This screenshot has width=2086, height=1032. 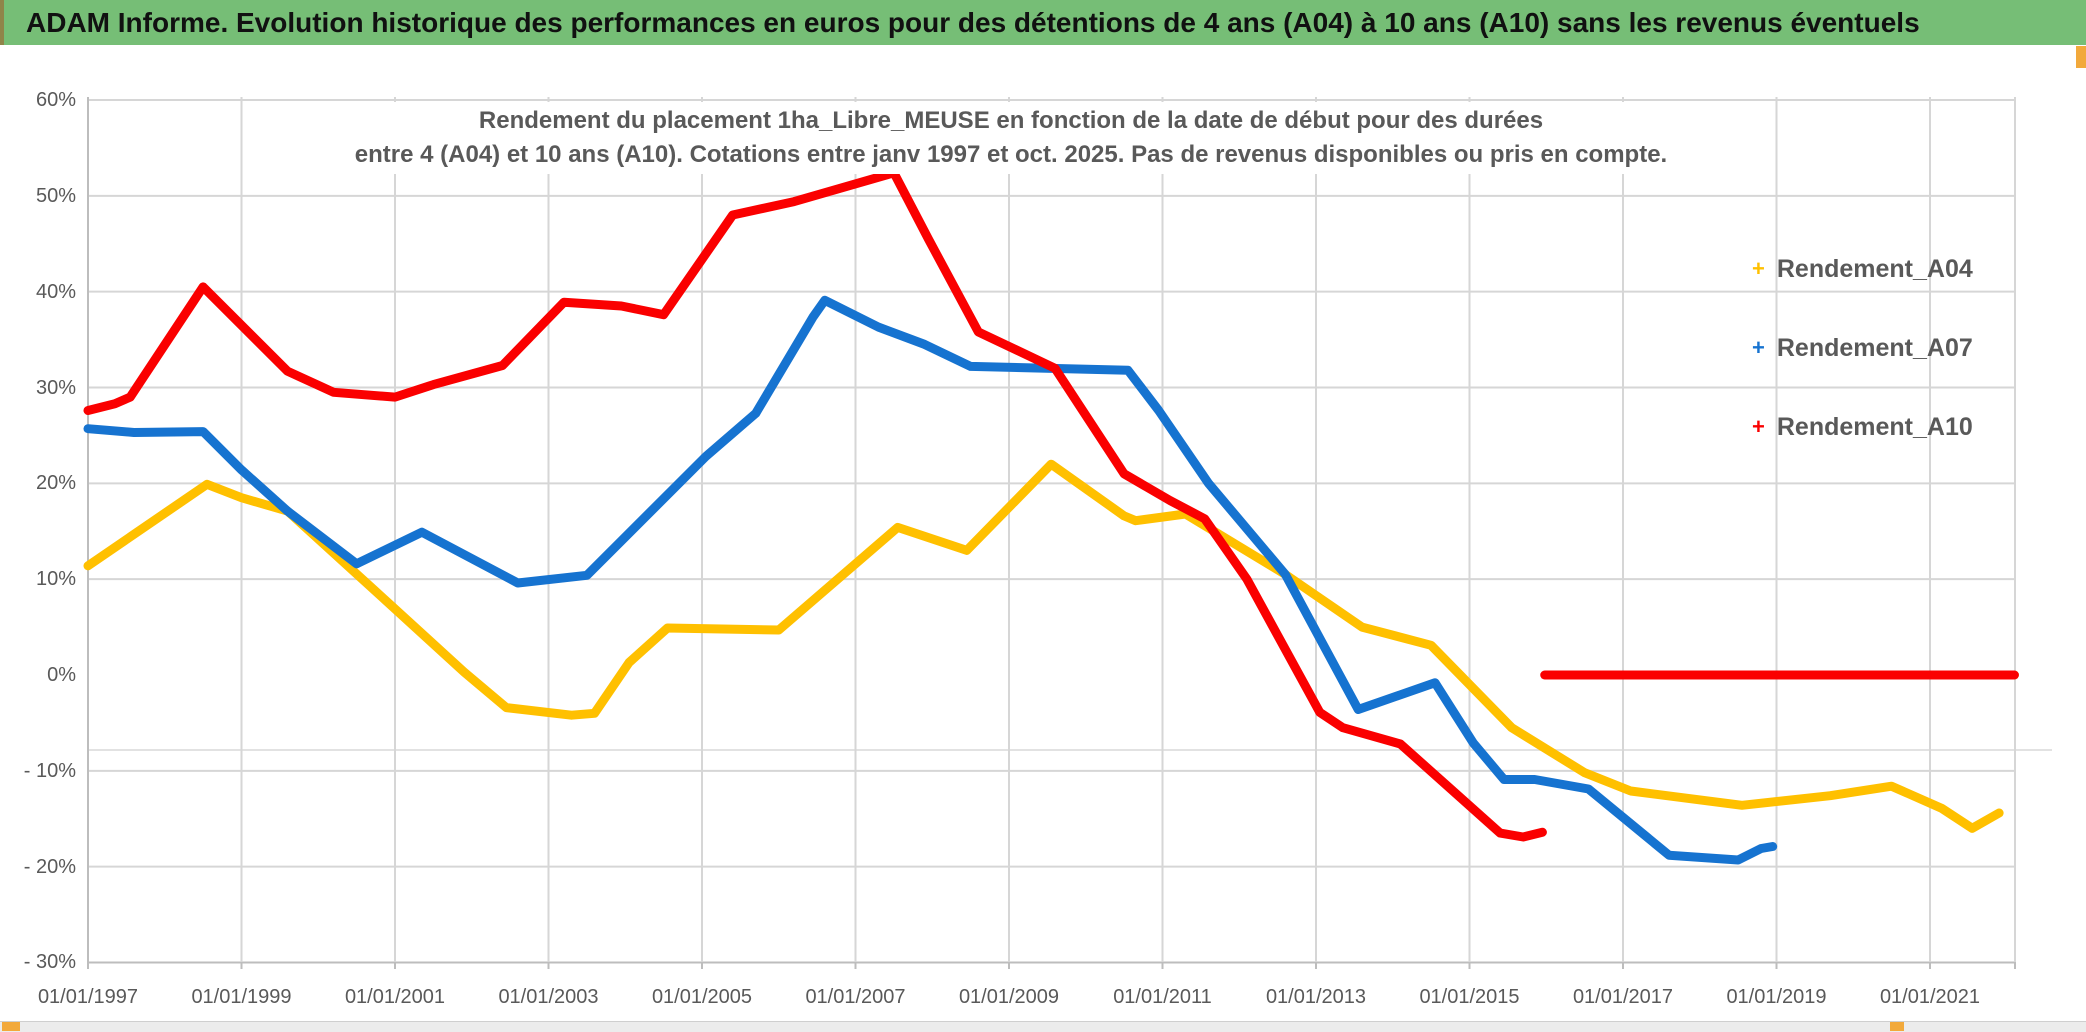 I want to click on y-tick-label: - 30%, so click(x=49, y=962).